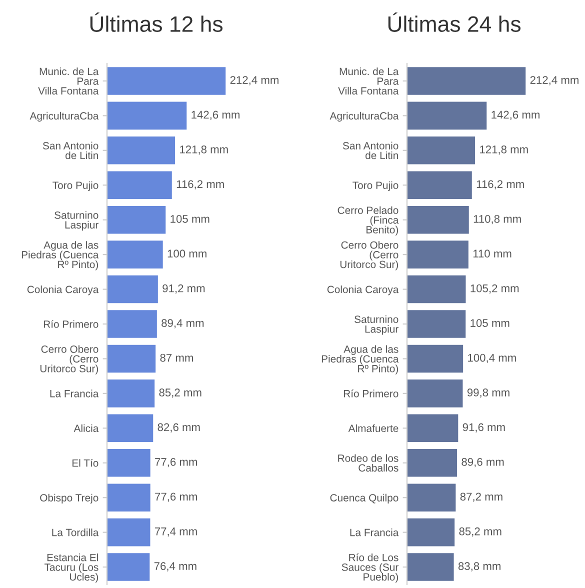 This screenshot has height=588, width=585. What do you see at coordinates (368, 221) in the screenshot?
I see `y-tick-label: Cerro Pelado (Finca Benito)` at bounding box center [368, 221].